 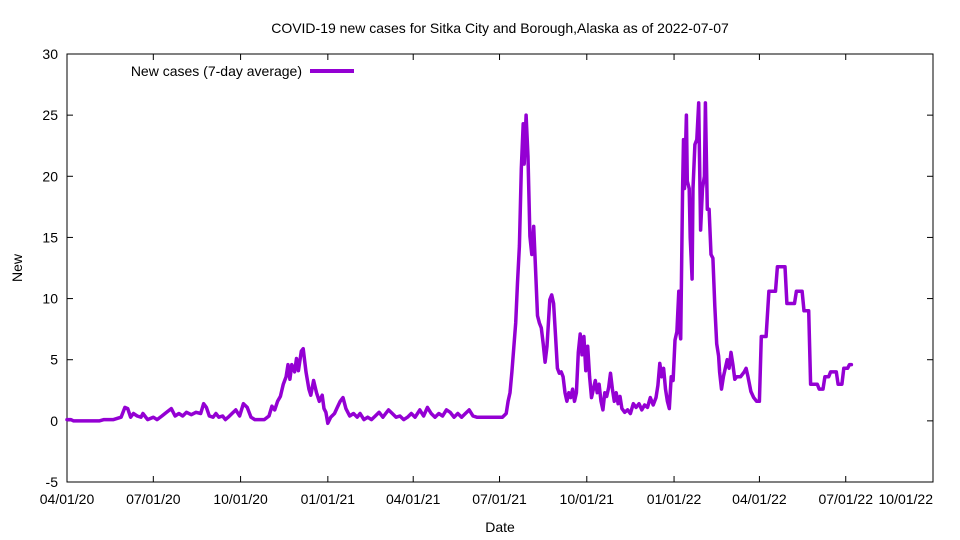 I want to click on y-tick-label: 10, so click(x=50, y=299).